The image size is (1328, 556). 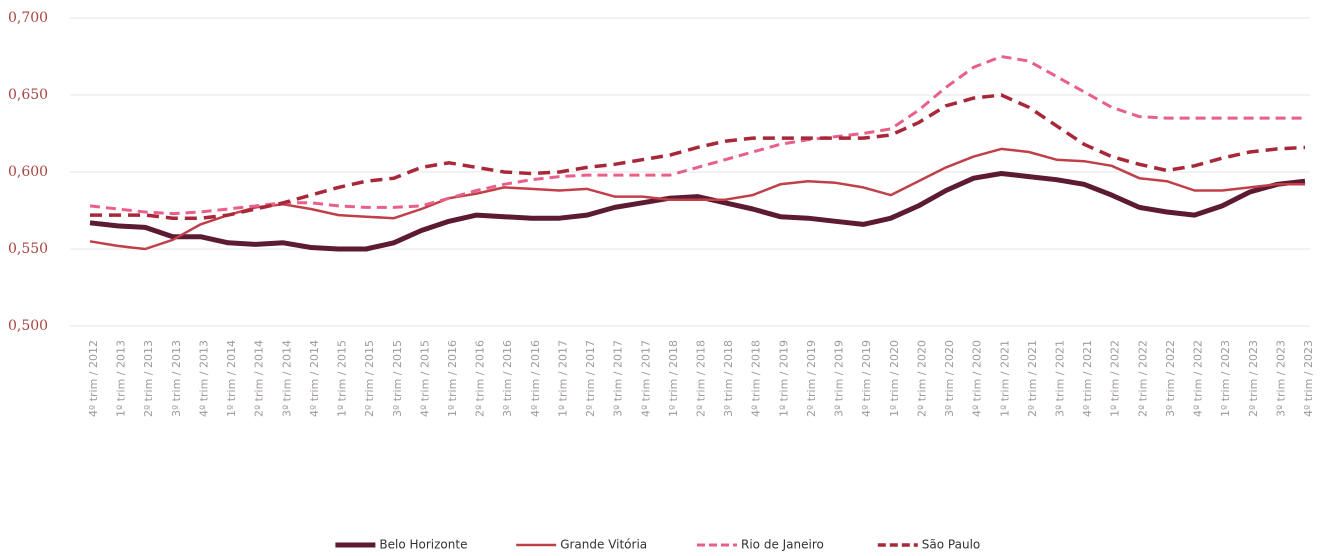 What do you see at coordinates (314, 378) in the screenshot?
I see `x-tick-label: 4º trim / 2014` at bounding box center [314, 378].